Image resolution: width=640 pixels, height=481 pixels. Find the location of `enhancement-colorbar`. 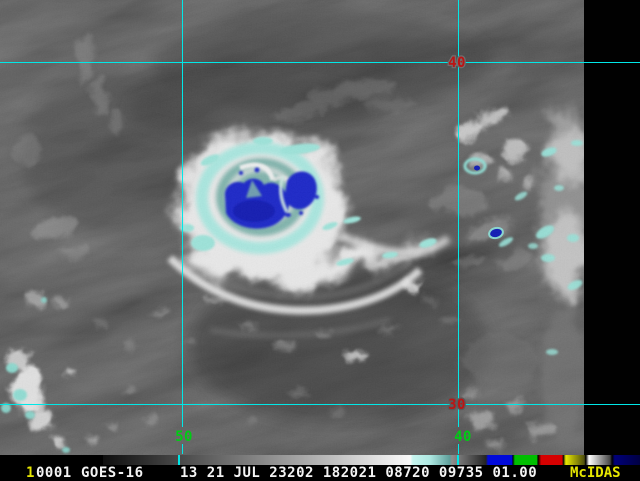

enhancement-colorbar is located at coordinates (371, 460).